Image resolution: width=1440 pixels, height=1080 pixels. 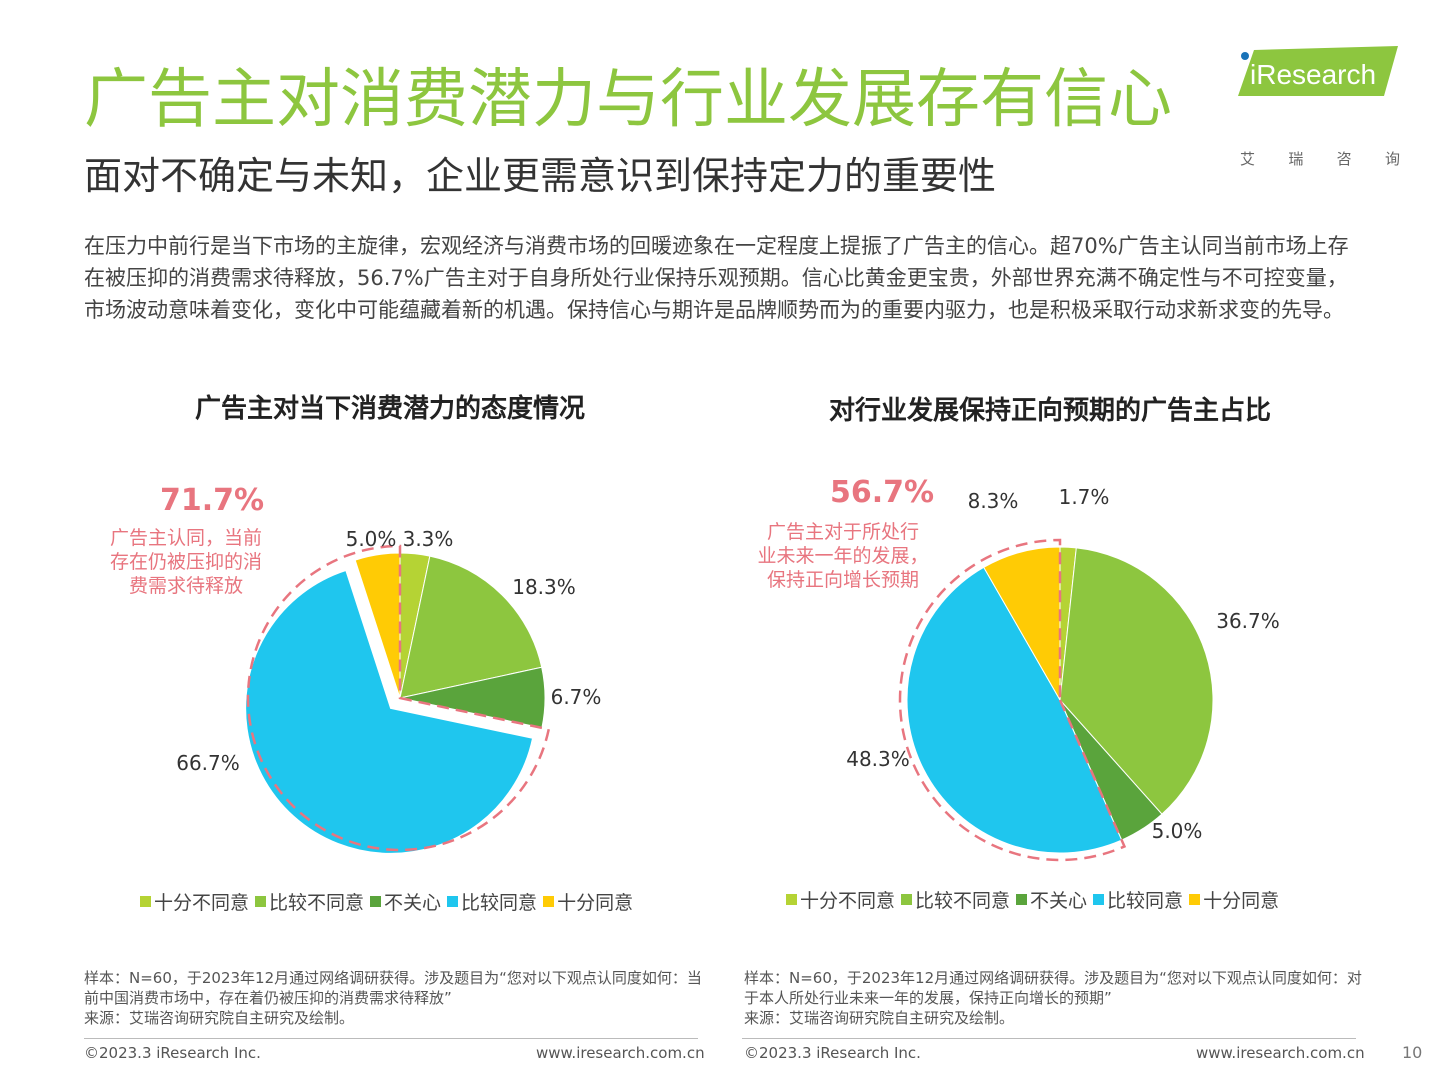 I want to click on logo-char: 询, so click(x=1392, y=159).